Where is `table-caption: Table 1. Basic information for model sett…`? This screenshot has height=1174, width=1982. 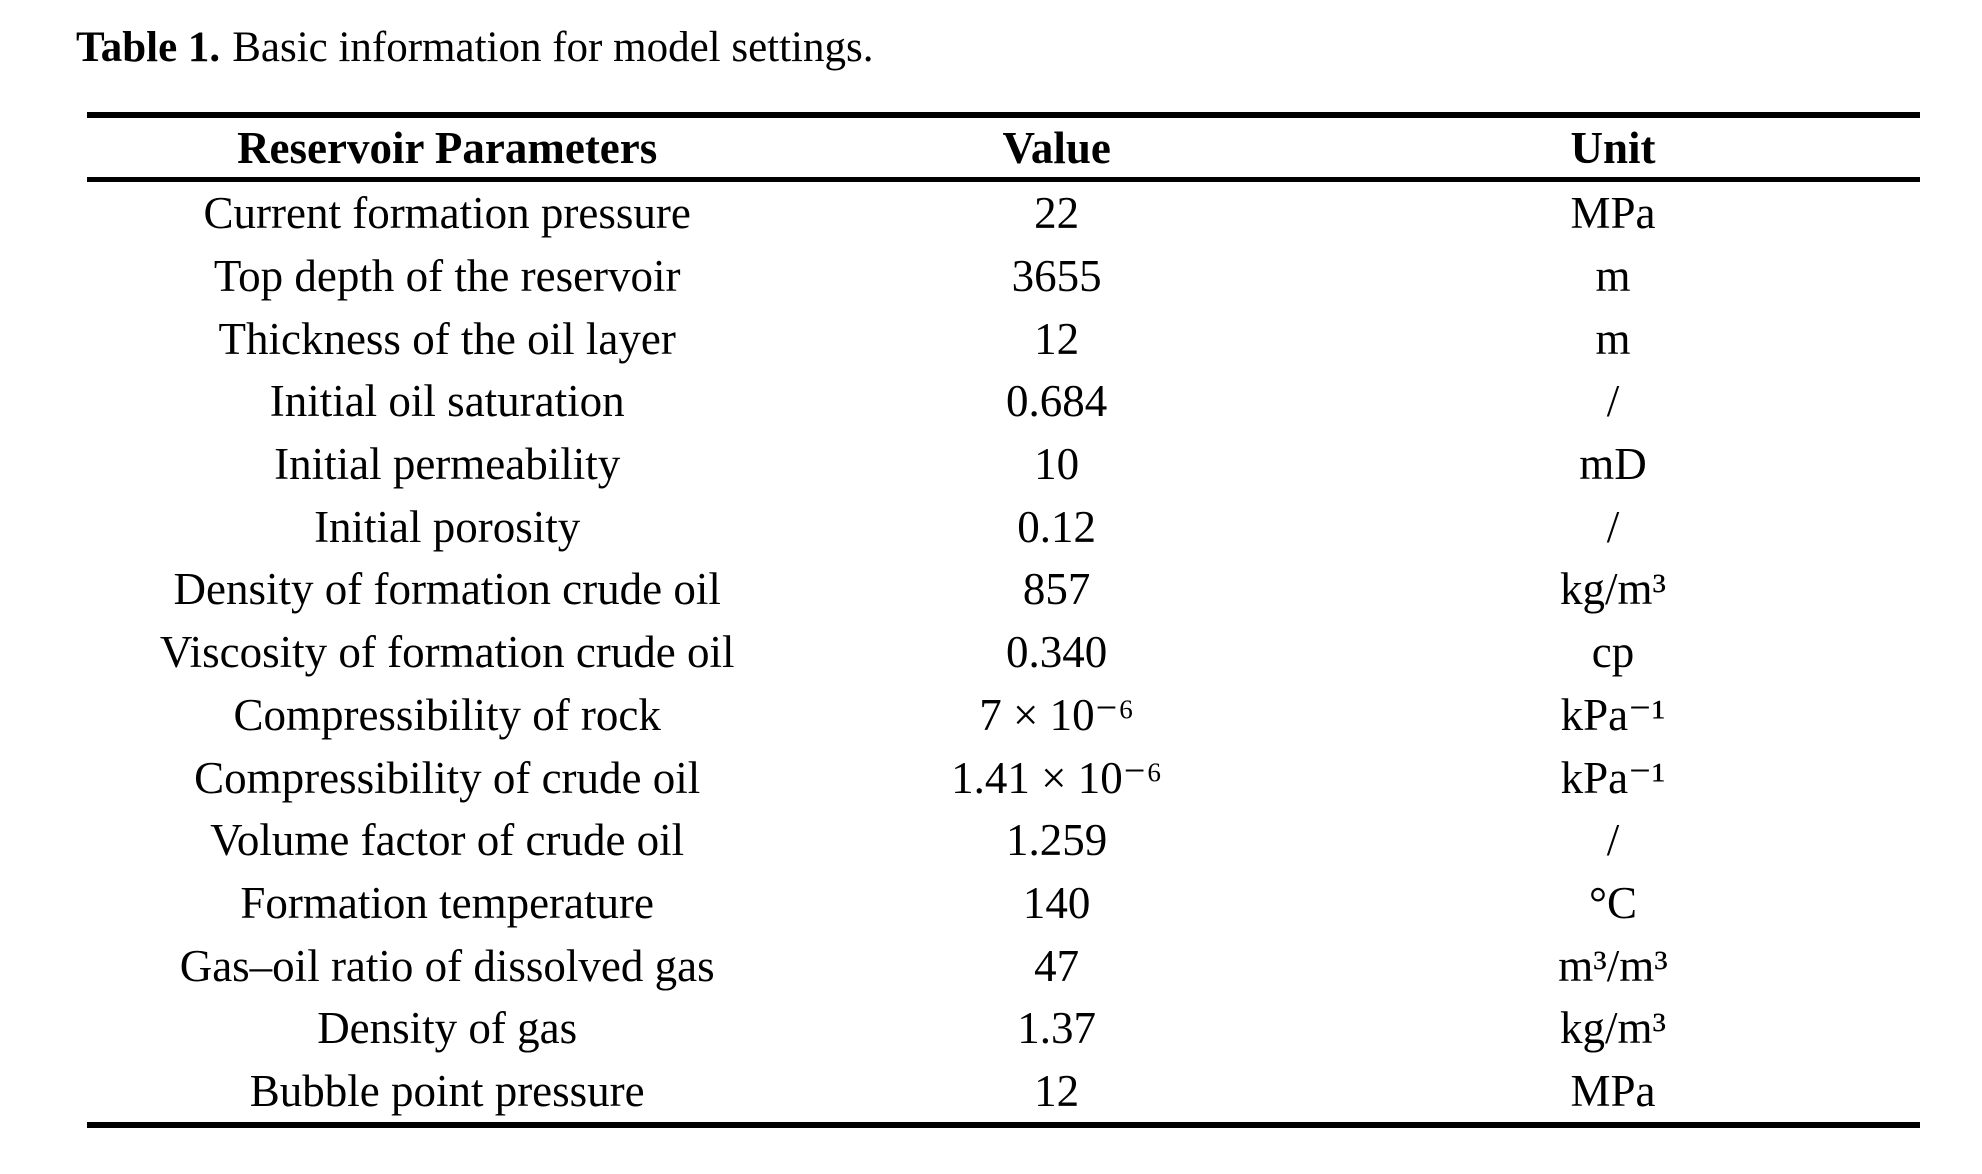
table-caption: Table 1. Basic information for model sett… is located at coordinates (475, 48).